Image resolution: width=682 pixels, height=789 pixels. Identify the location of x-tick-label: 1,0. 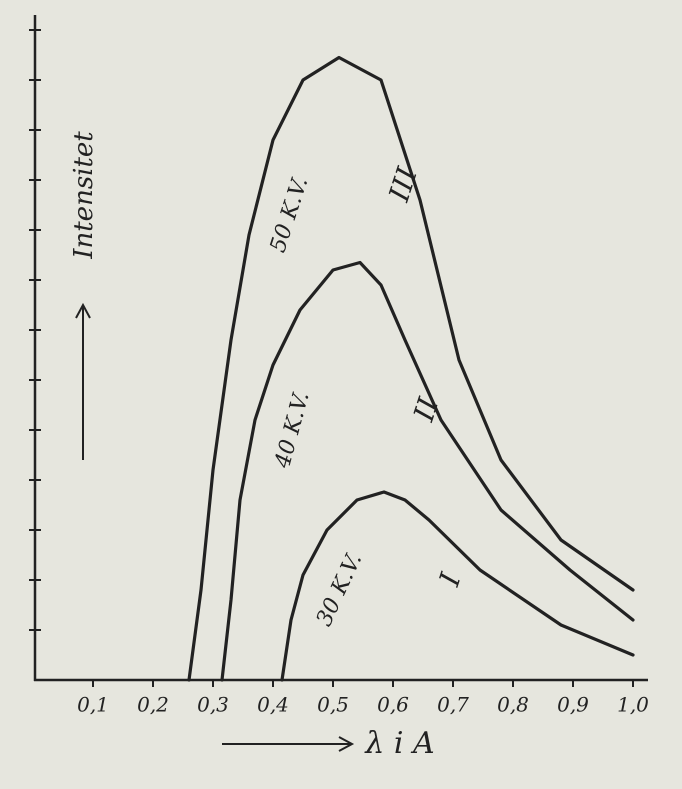
(633, 705).